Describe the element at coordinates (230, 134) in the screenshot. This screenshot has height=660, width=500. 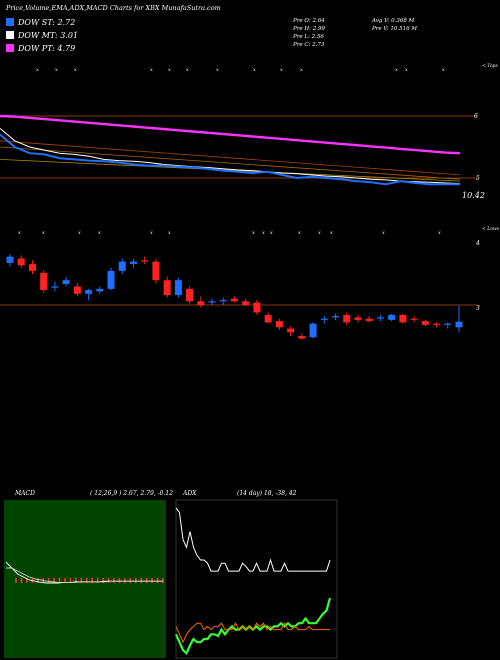
I see `ema-series-dow-pt` at that location.